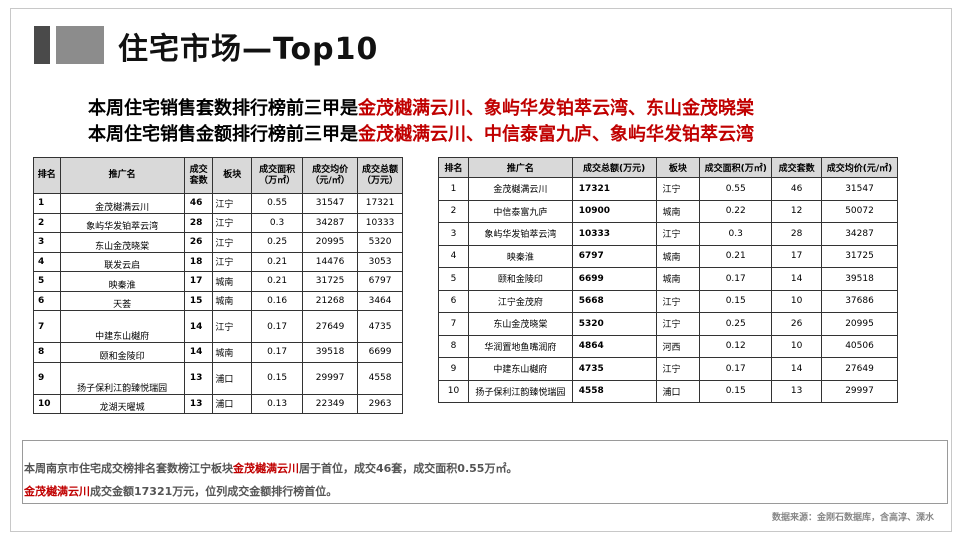 This screenshot has height=540, width=960. Describe the element at coordinates (797, 189) in the screenshot. I see `cell-units: 46` at that location.